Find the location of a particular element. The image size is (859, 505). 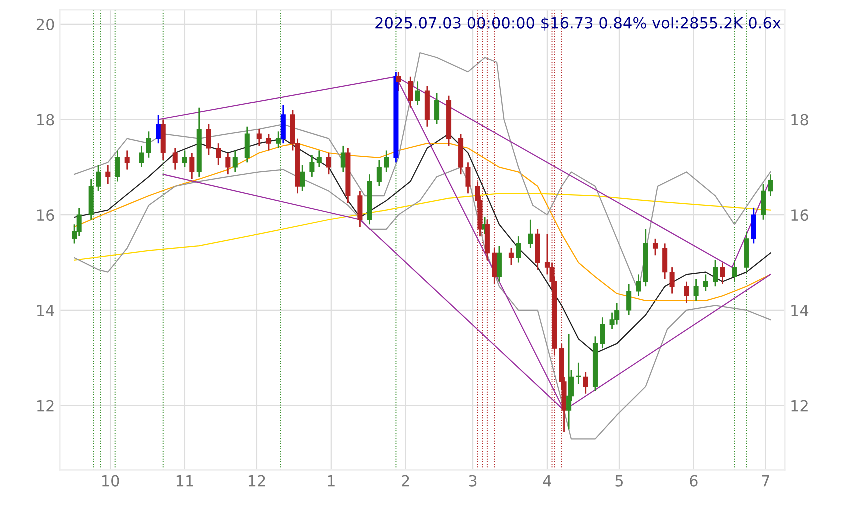

x-tick-label: 3 is located at coordinates (473, 481).